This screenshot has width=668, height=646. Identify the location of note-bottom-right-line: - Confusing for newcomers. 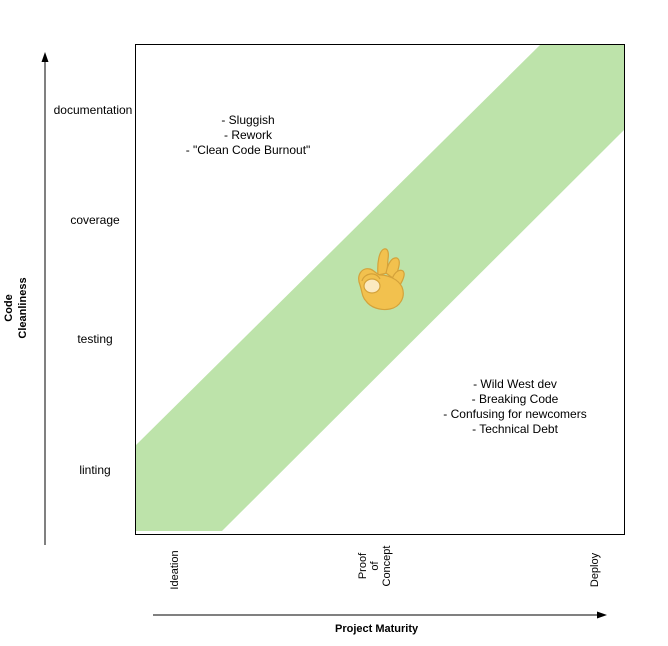
(515, 414).